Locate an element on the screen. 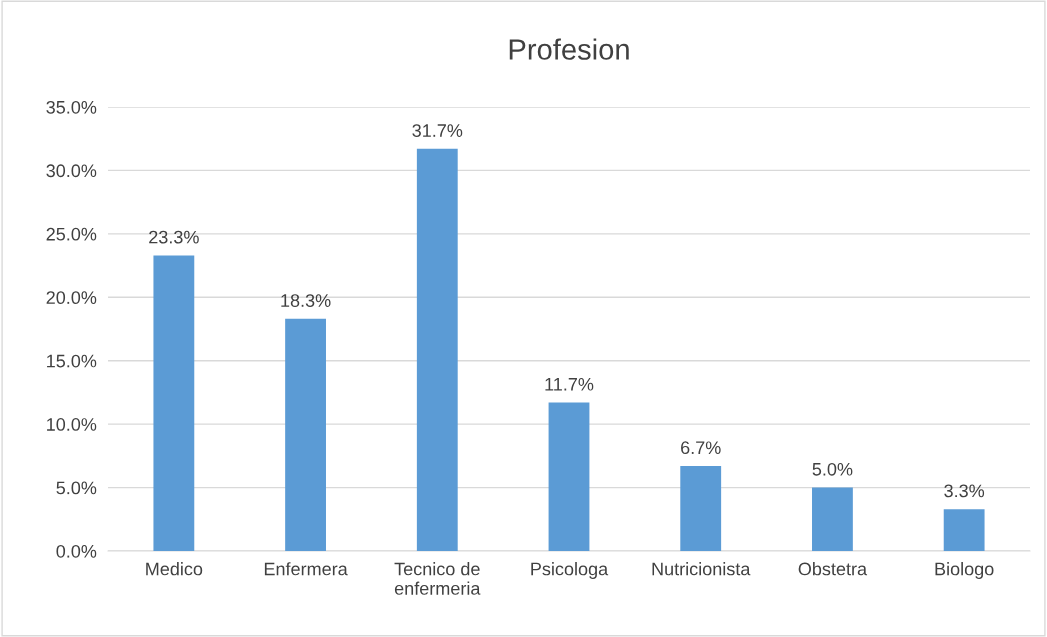  y-tick-label: 5.0% is located at coordinates (76, 488).